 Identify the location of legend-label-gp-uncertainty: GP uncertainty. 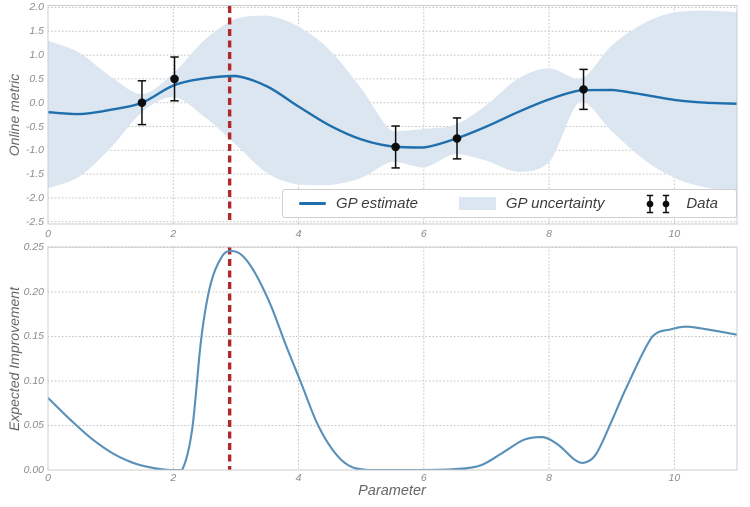
(555, 203).